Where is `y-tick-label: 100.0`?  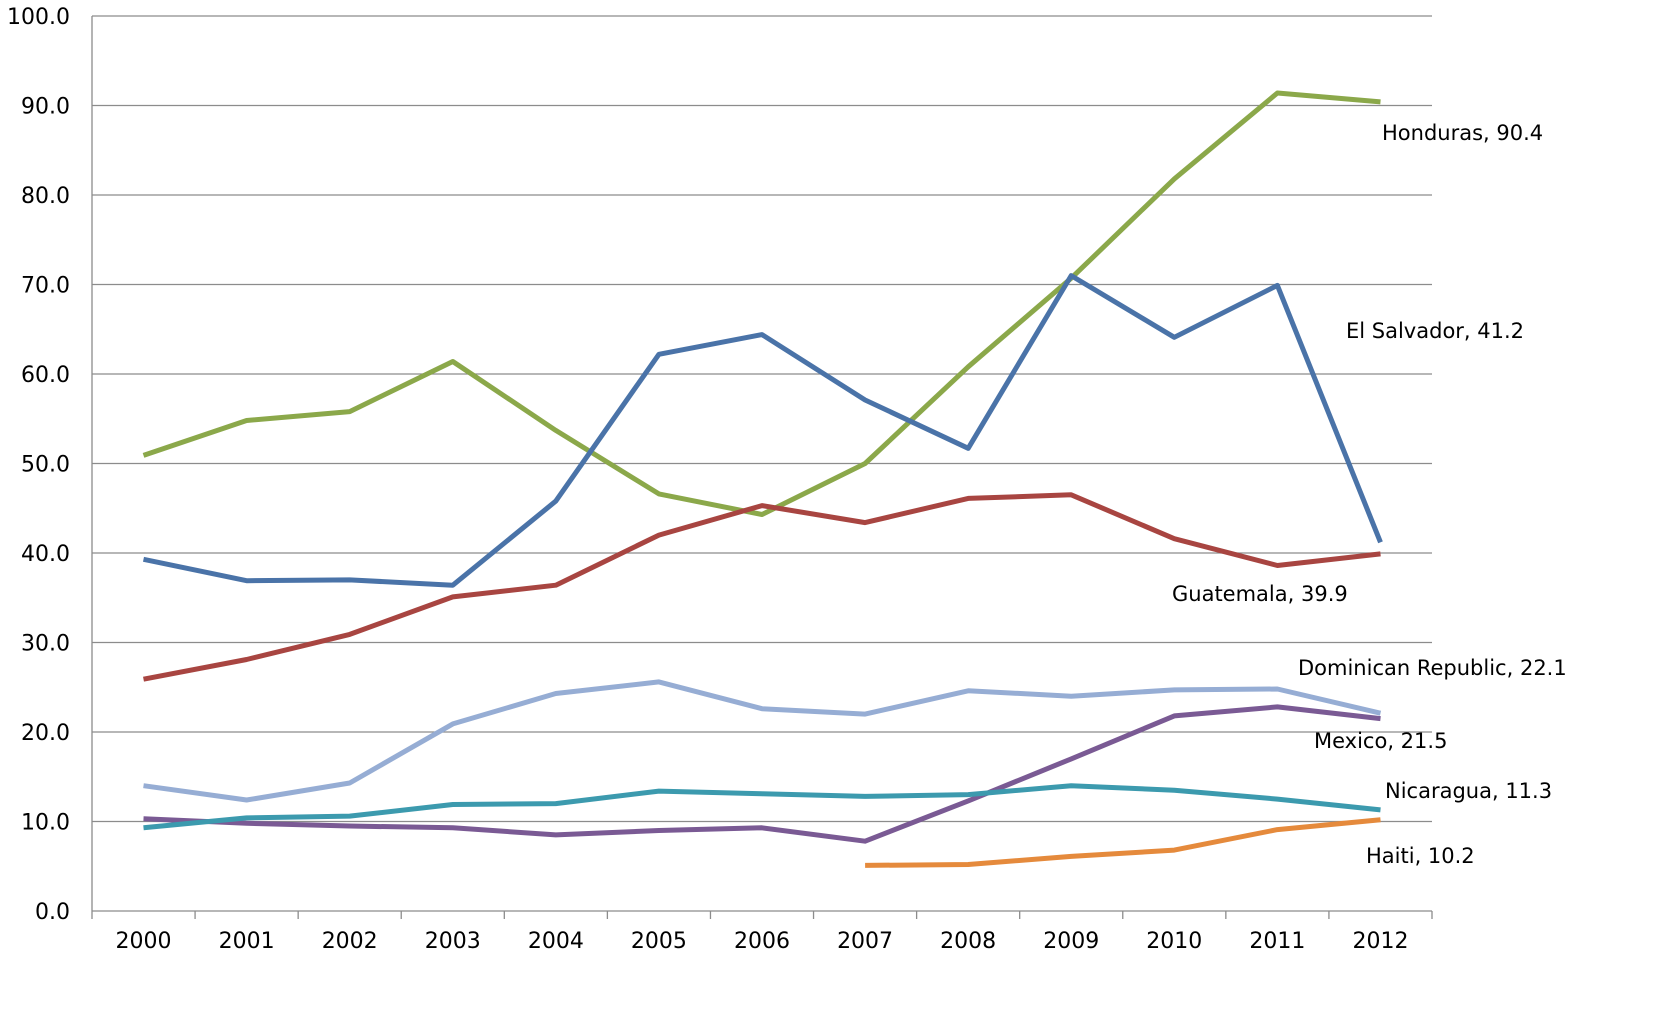
y-tick-label: 100.0 is located at coordinates (38, 17).